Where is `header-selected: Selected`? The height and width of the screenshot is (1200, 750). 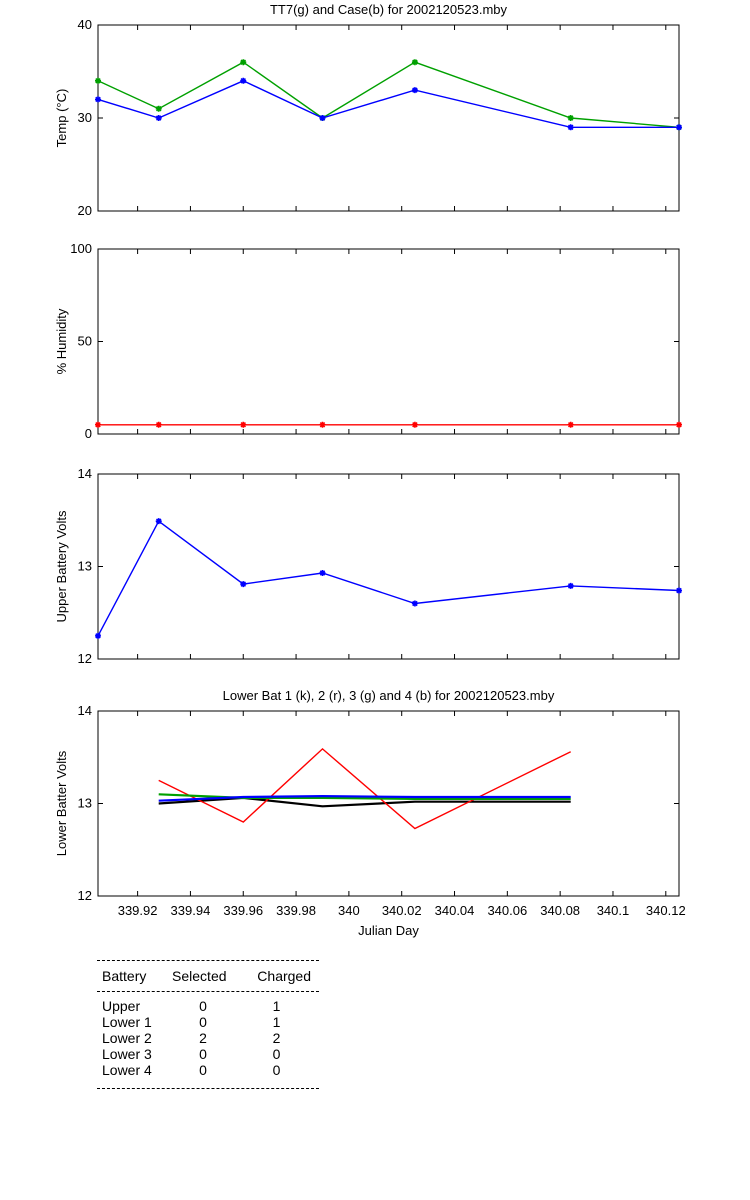
header-selected: Selected is located at coordinates (199, 976).